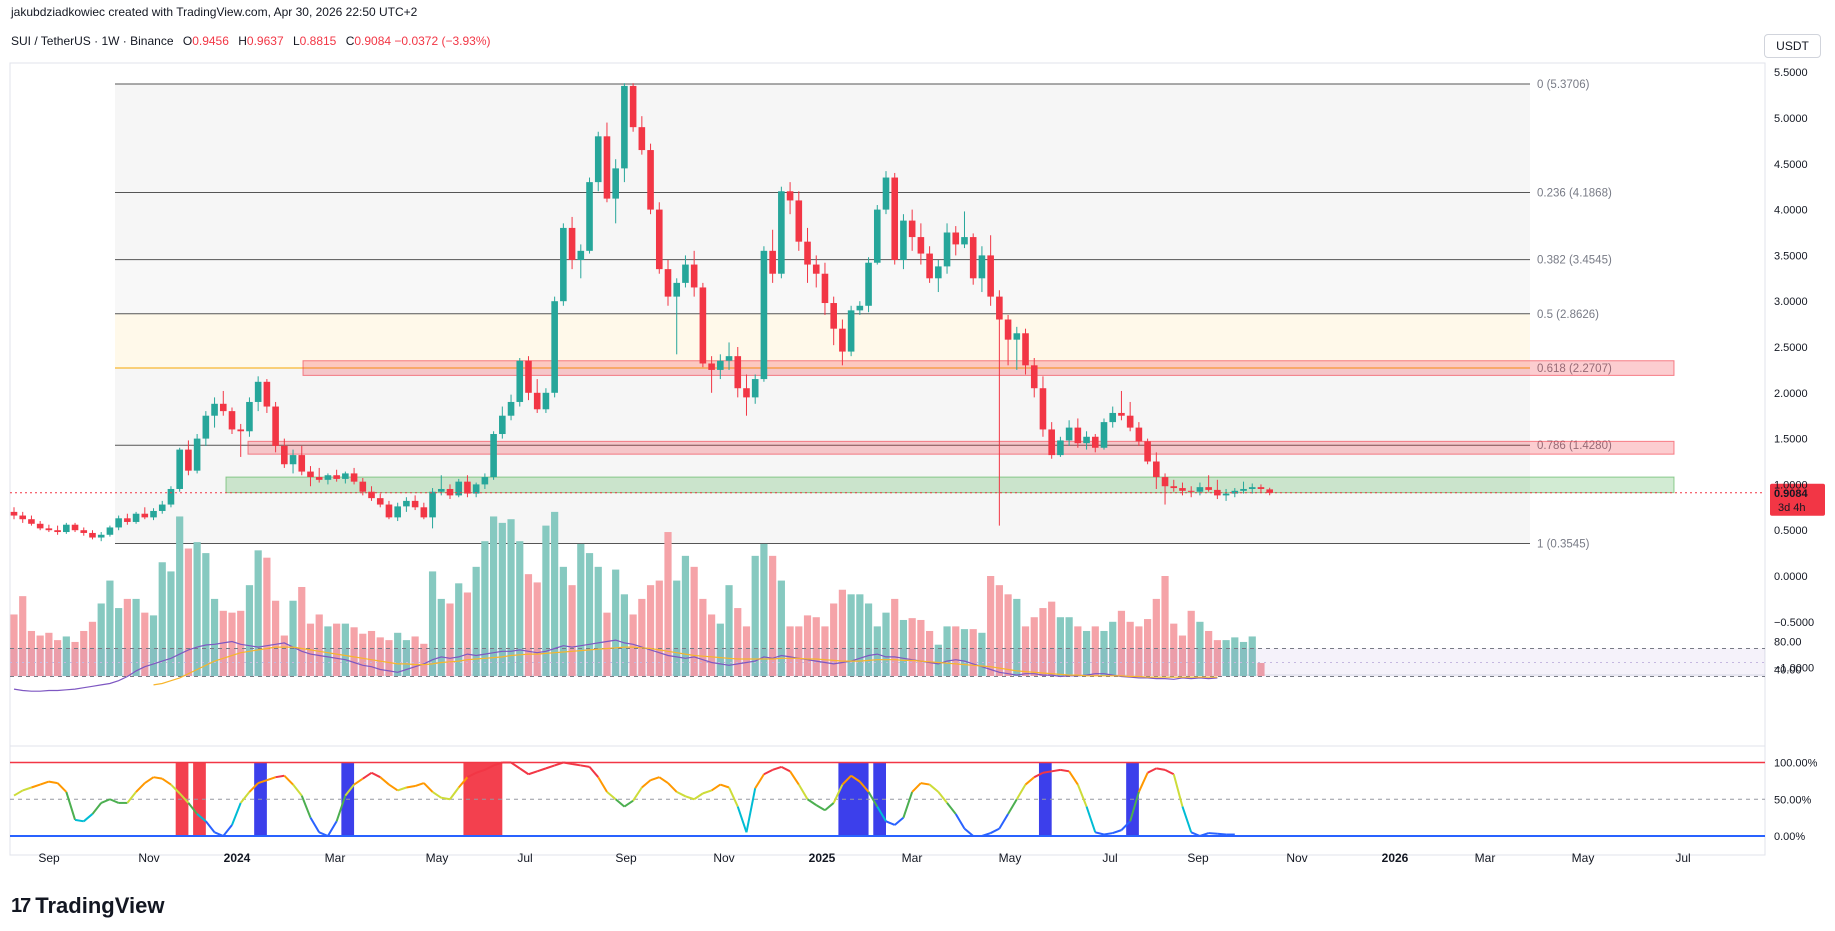  Describe the element at coordinates (822, 494) in the screenshot. I see `fib-band` at that location.